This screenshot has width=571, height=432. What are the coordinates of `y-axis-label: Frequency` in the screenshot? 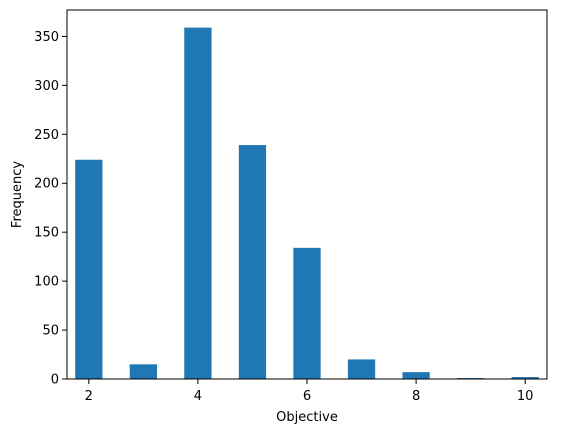 It's located at (17, 194).